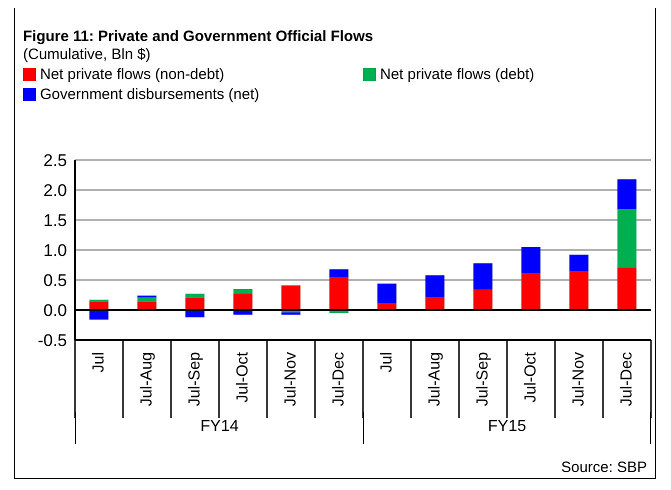  What do you see at coordinates (55, 310) in the screenshot?
I see `y-tick-label: 0.0` at bounding box center [55, 310].